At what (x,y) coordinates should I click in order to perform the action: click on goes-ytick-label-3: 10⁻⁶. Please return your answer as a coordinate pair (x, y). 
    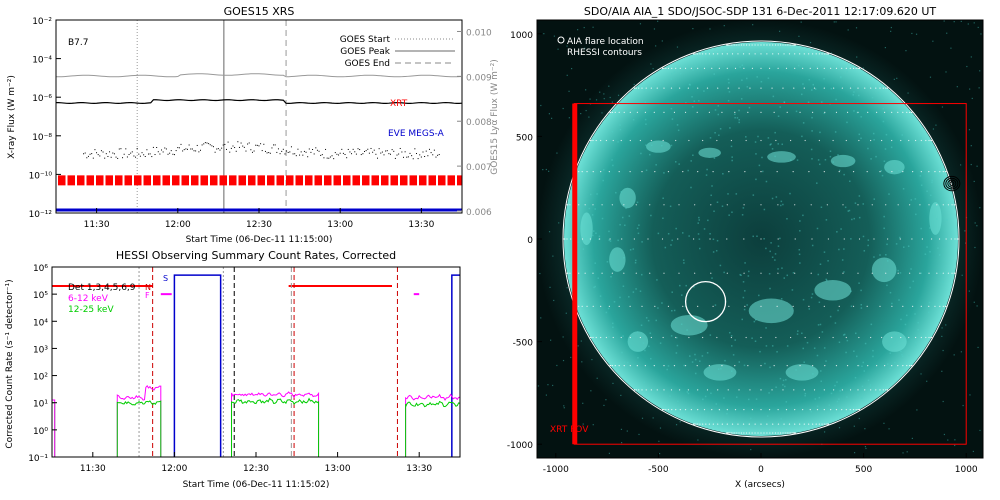
    Looking at the image, I should click on (42, 99).